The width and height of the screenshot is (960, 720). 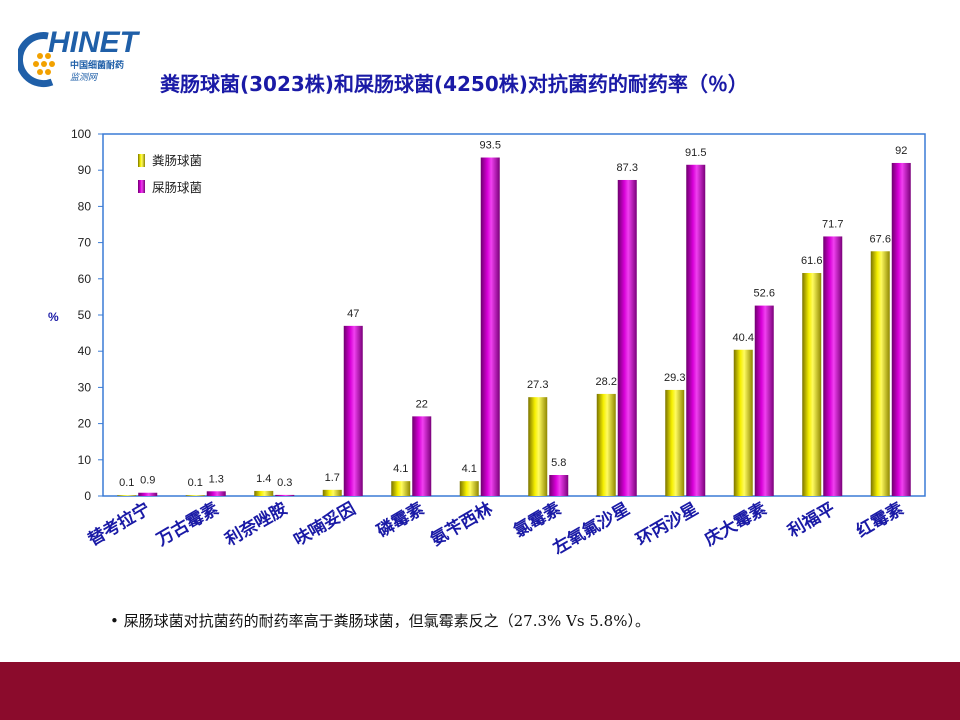 I want to click on data-label: 28.2, so click(x=606, y=382).